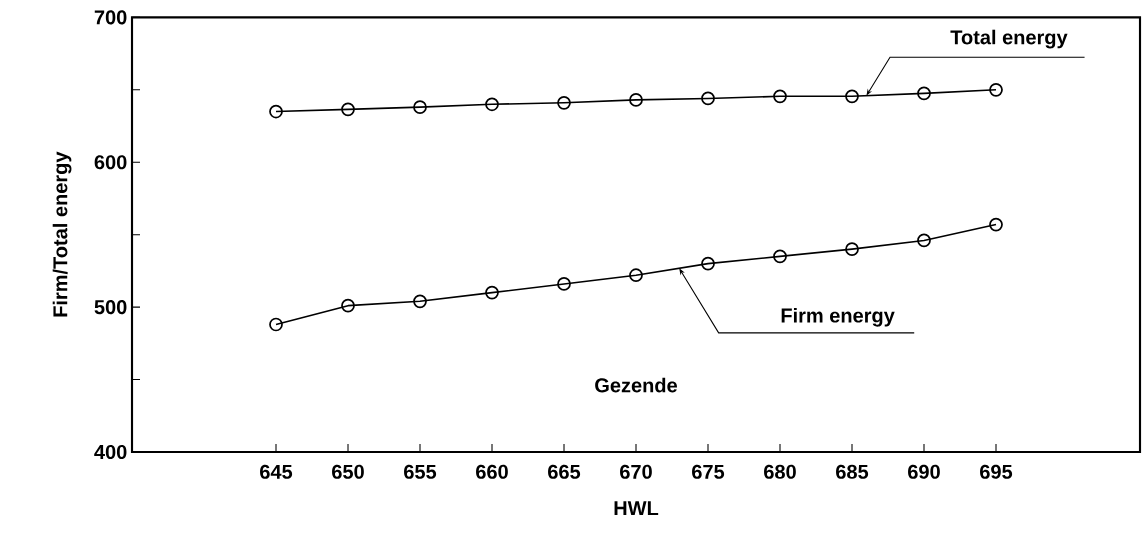 The image size is (1144, 550). Describe the element at coordinates (838, 317) in the screenshot. I see `text: Firm energy` at that location.